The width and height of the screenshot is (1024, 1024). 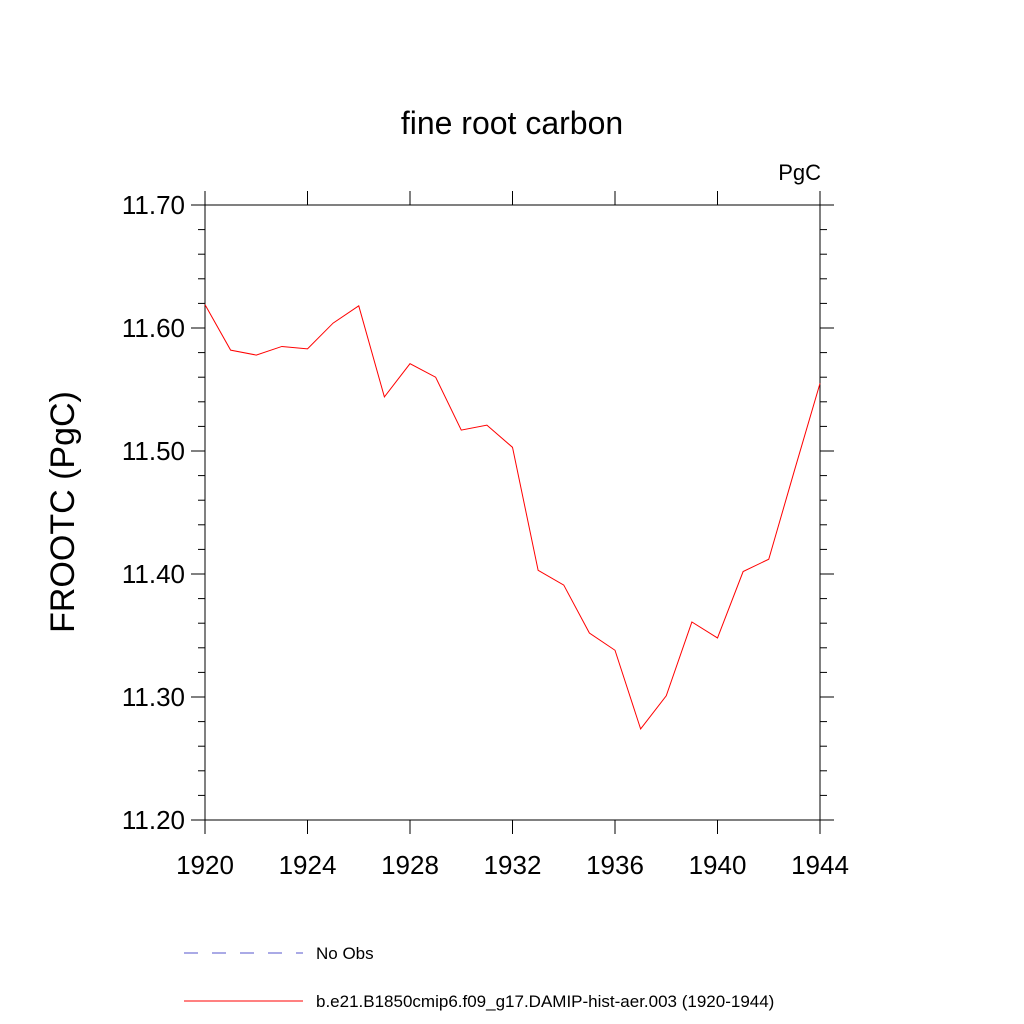 I want to click on y-tick-label: 11.30, so click(x=153, y=697).